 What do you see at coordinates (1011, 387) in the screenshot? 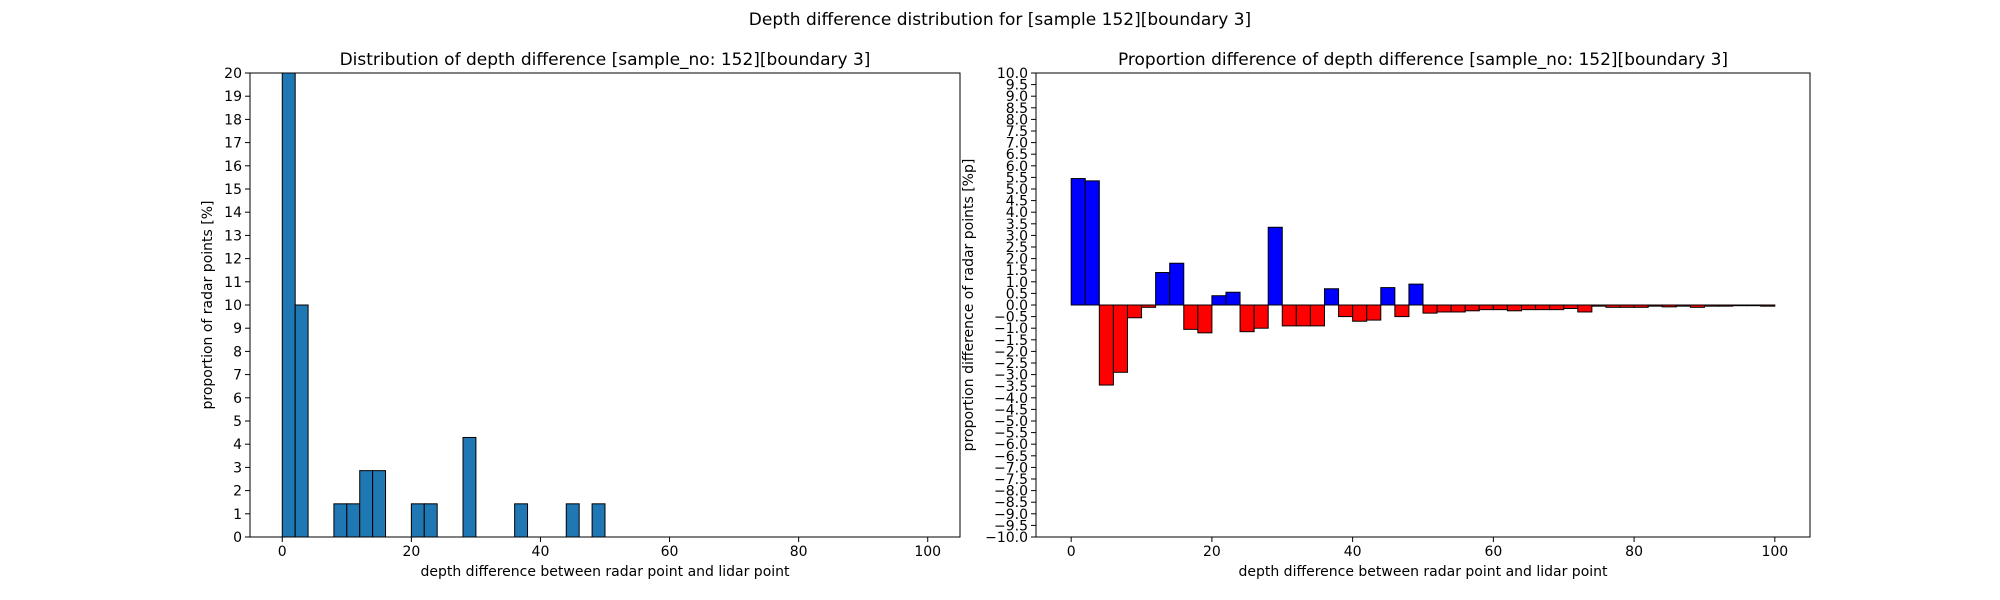
I see `y-tick-label: −3.5` at bounding box center [1011, 387].